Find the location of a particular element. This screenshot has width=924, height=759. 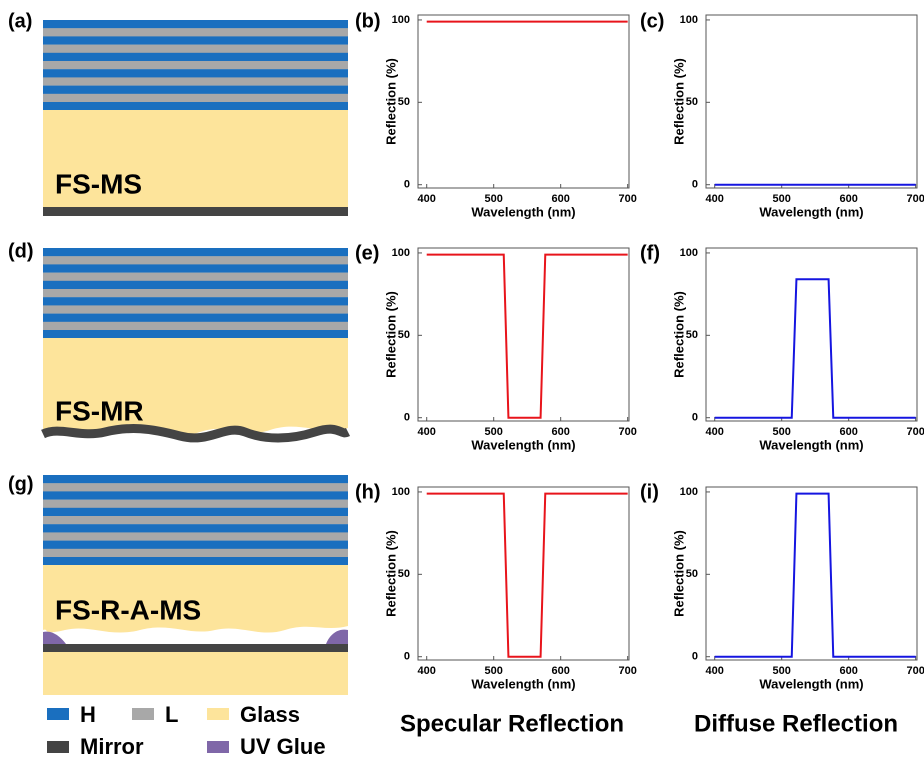

diagram-label: FS-MR is located at coordinates (99, 410).